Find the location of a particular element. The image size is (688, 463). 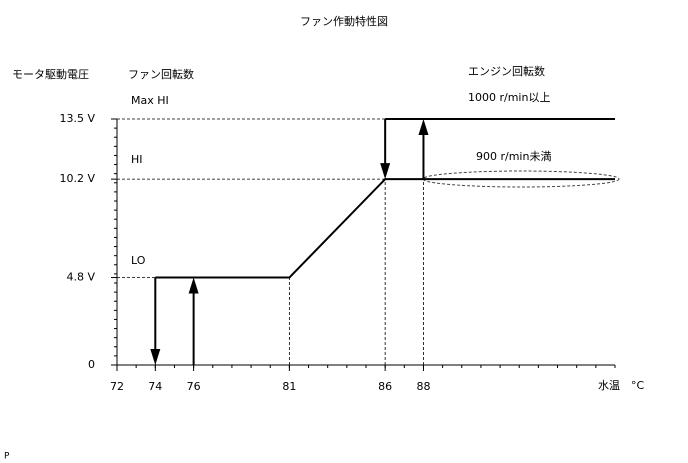

x-tick-label: 86 is located at coordinates (385, 386).